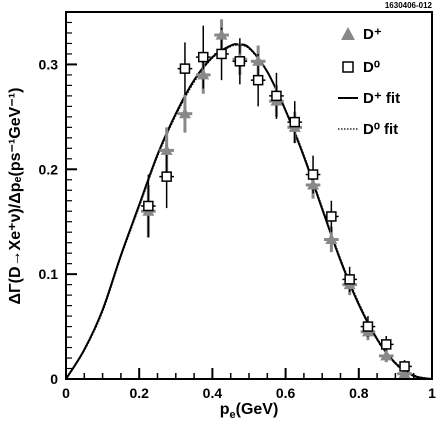  Describe the element at coordinates (348, 33) in the screenshot. I see `legend-dplus-symbol` at that location.